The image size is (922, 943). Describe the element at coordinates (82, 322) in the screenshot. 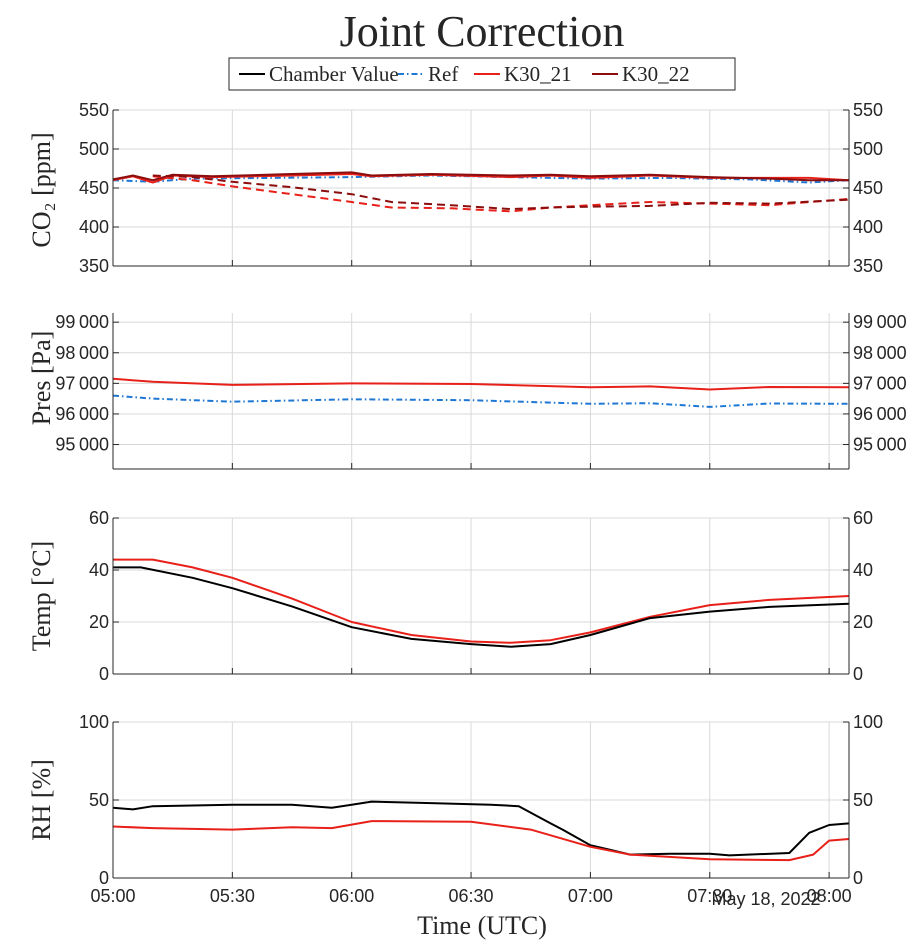

I see `y-tick-label: 99 000` at that location.